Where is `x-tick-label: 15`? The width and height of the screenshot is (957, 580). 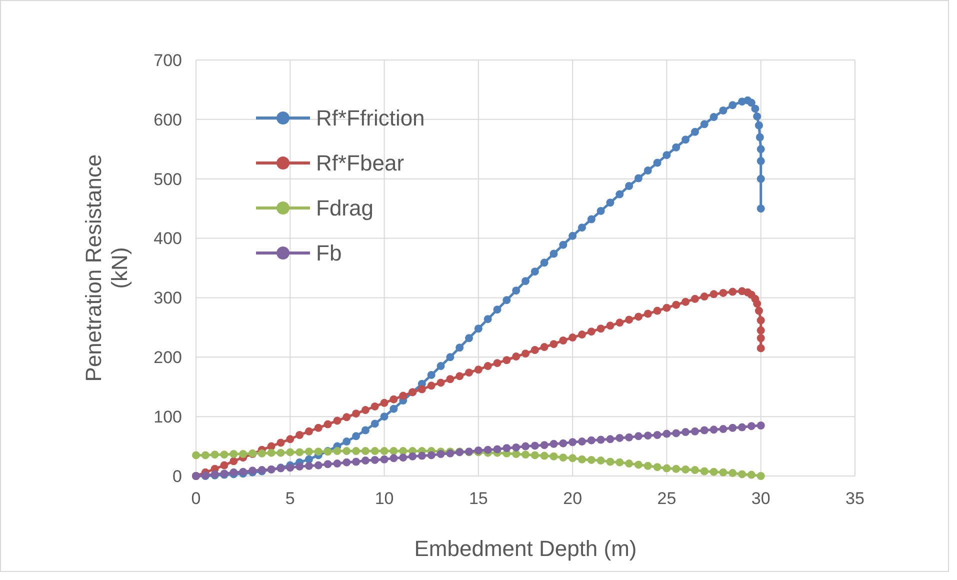 x-tick-label: 15 is located at coordinates (478, 498).